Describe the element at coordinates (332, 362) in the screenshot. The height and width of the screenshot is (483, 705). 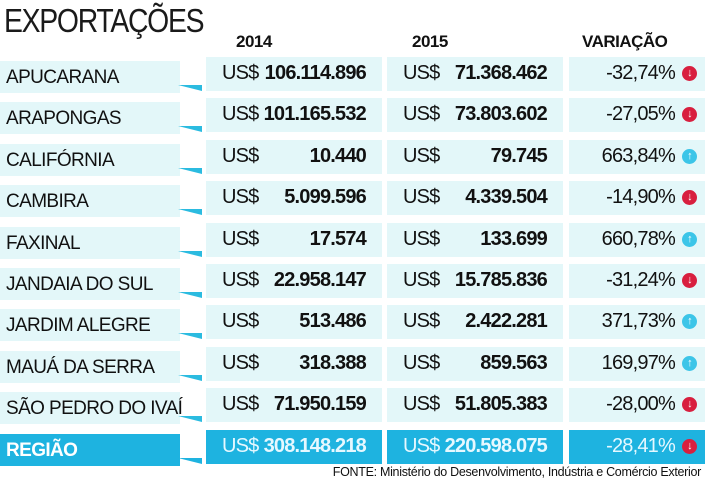
I see `value-2014: 318.388` at that location.